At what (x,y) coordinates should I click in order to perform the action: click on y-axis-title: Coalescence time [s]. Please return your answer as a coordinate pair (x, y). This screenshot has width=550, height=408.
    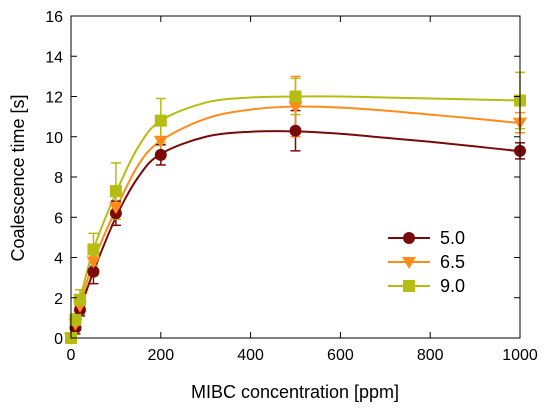
    Looking at the image, I should click on (18, 177).